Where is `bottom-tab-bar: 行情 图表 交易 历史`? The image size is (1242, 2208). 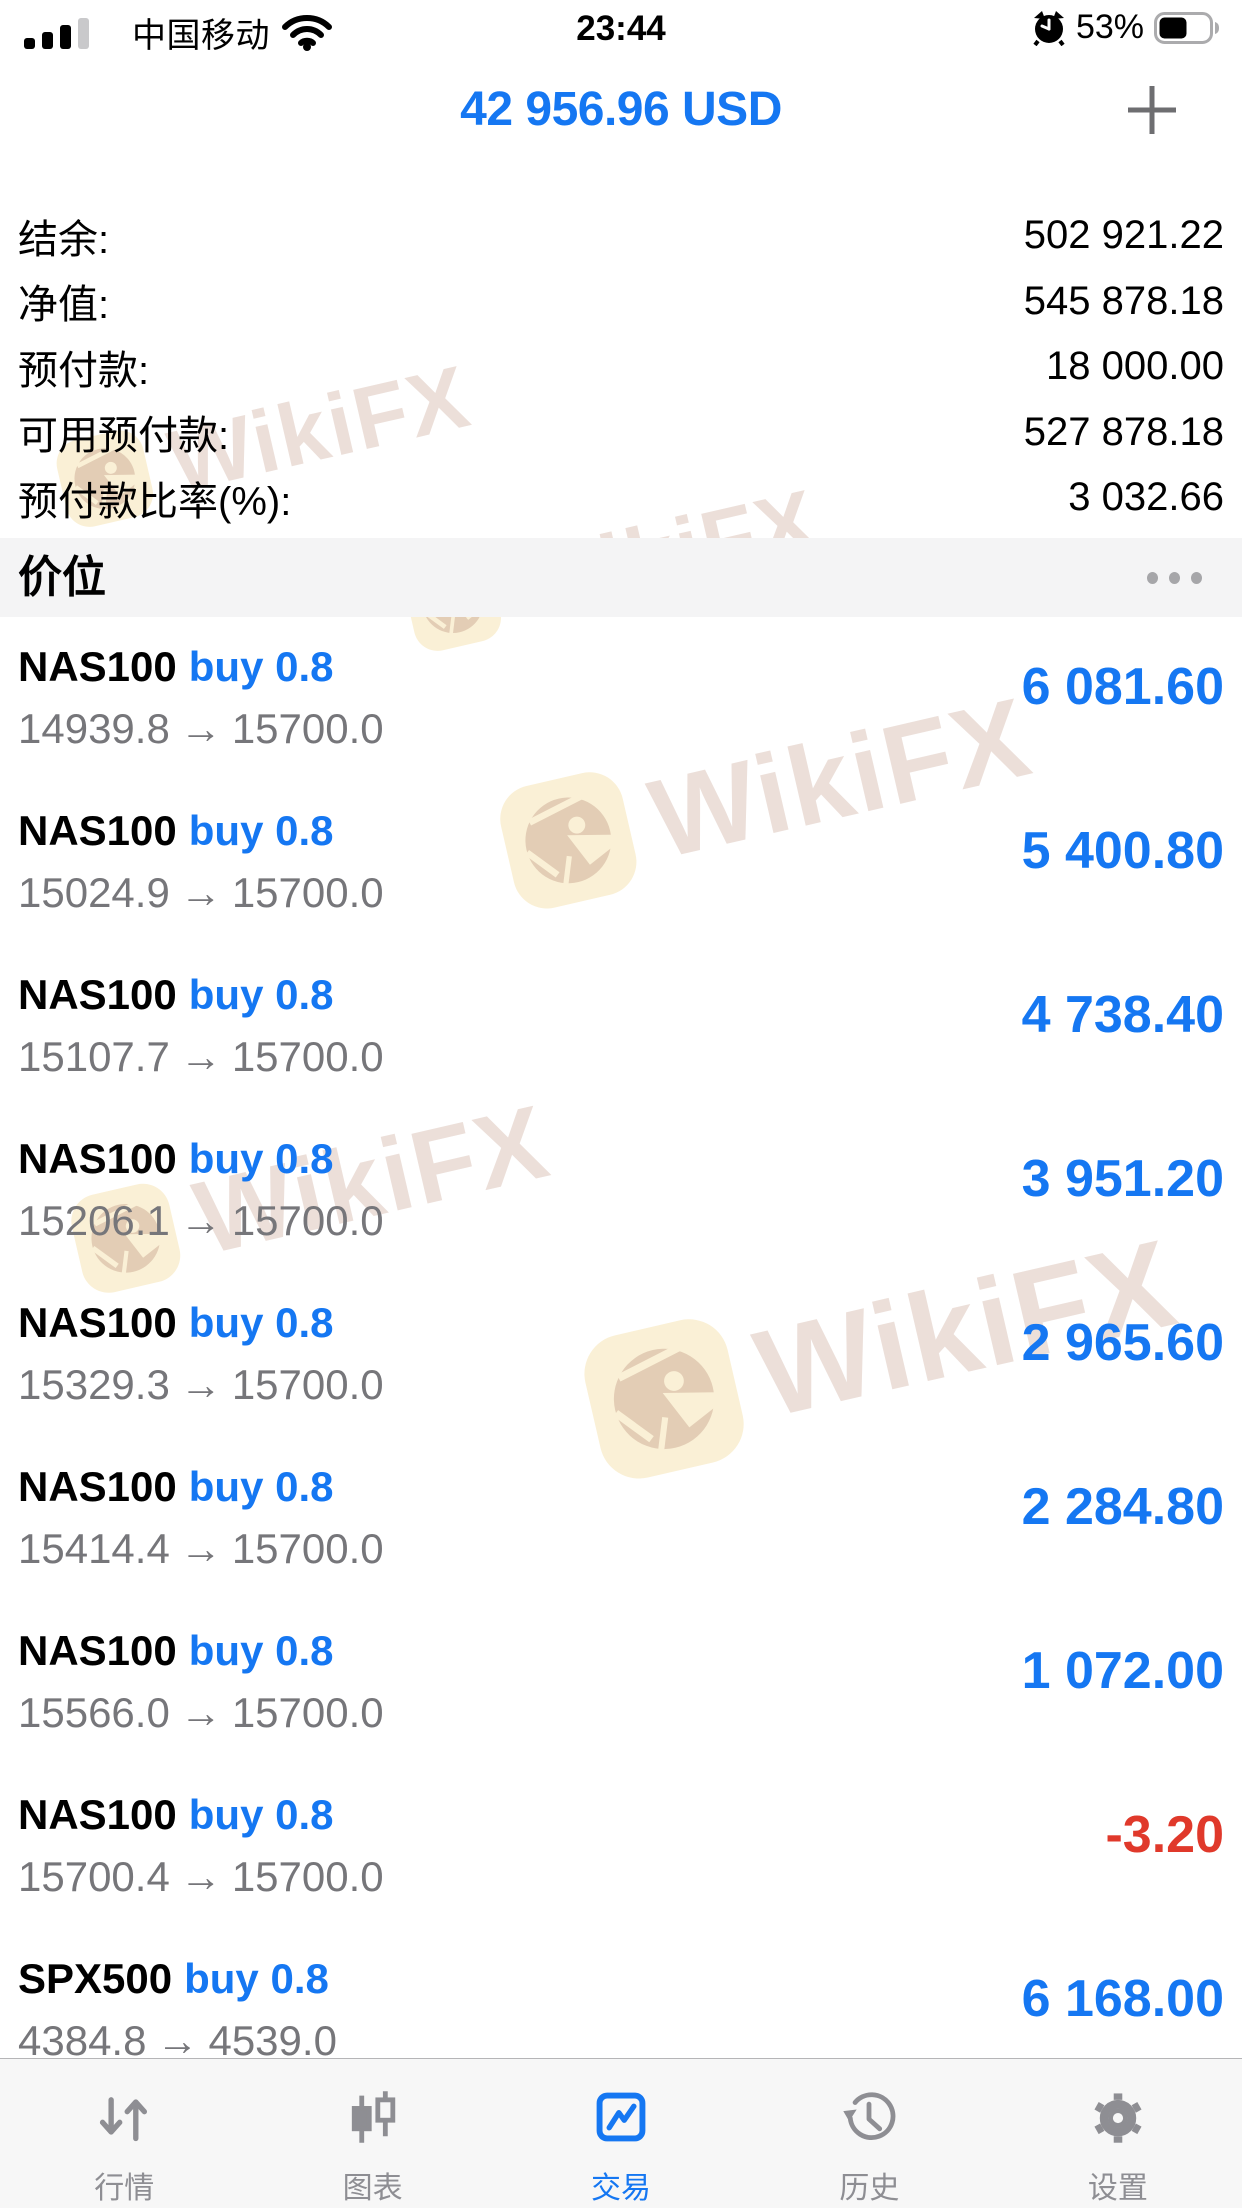 bottom-tab-bar: 行情 图表 交易 历史 is located at coordinates (621, 2133).